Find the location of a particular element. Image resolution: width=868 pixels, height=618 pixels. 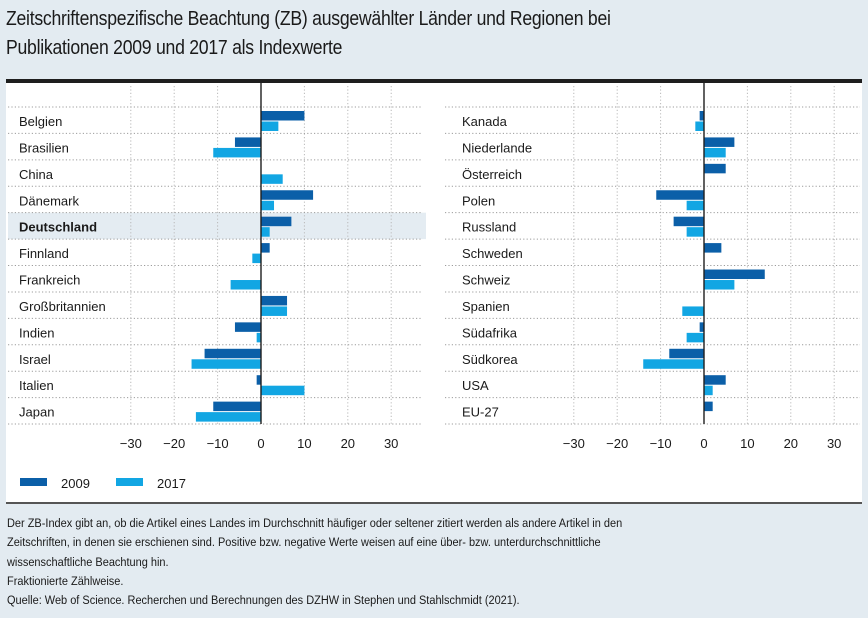

bar-2017-usa is located at coordinates (708, 390).